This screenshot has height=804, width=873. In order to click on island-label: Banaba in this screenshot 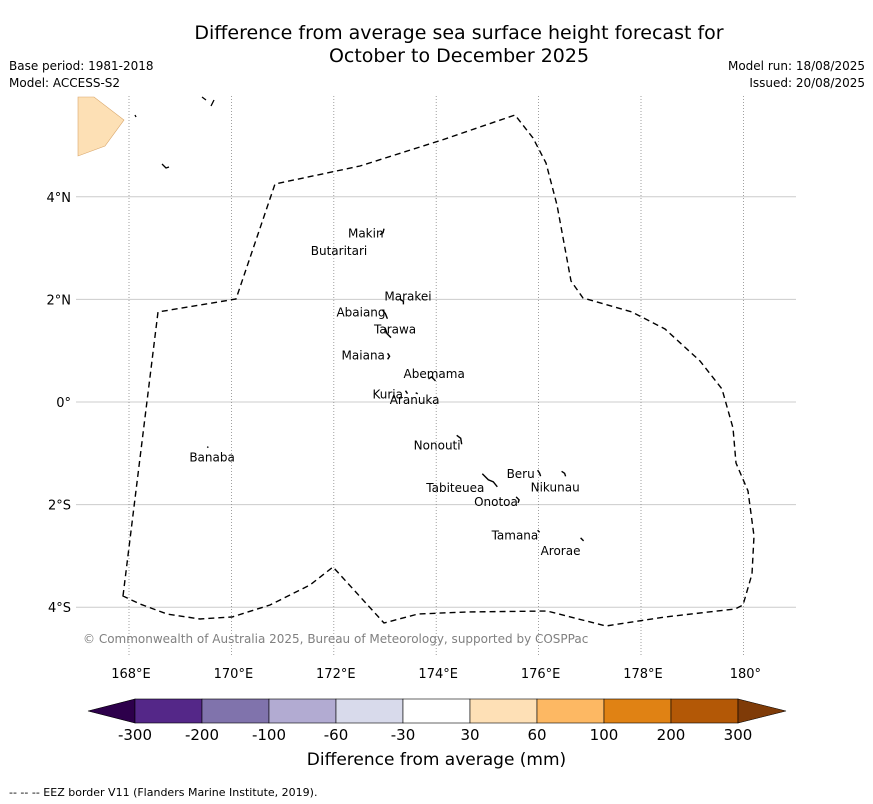, I will do `click(212, 458)`.